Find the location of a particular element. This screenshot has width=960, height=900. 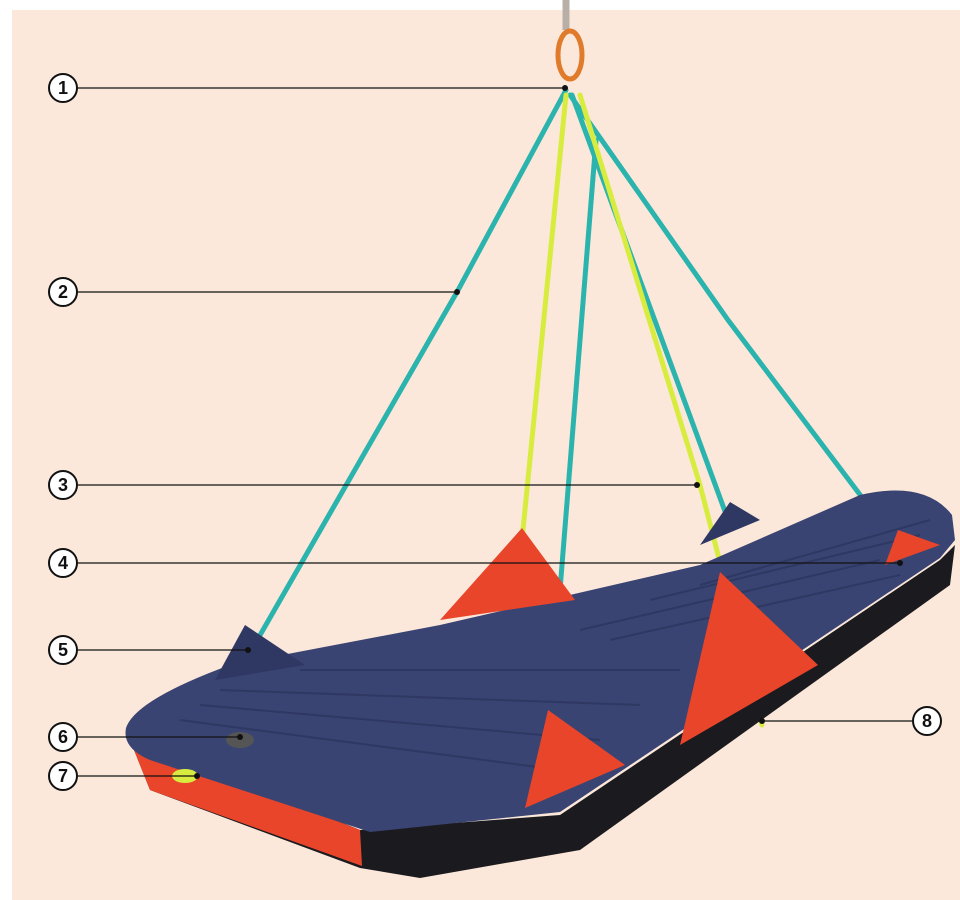

callout-number: 4 is located at coordinates (63, 563).